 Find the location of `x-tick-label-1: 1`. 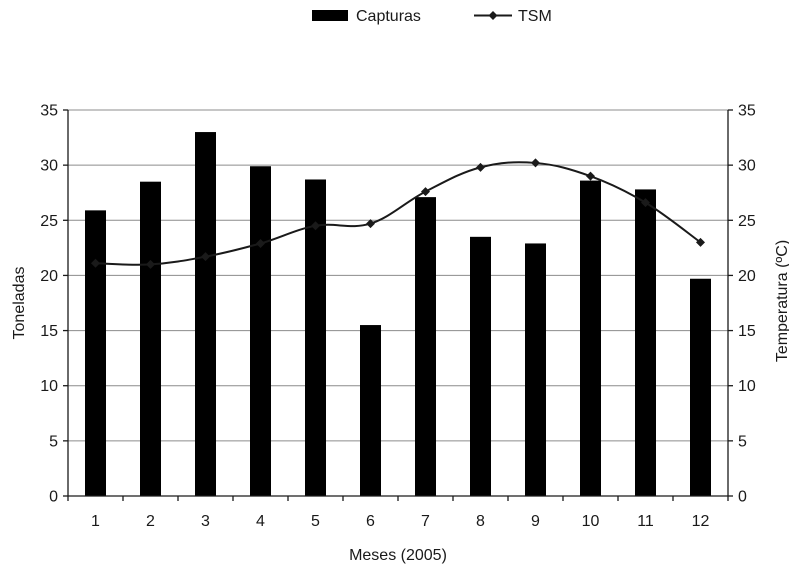

x-tick-label-1: 1 is located at coordinates (95, 521).